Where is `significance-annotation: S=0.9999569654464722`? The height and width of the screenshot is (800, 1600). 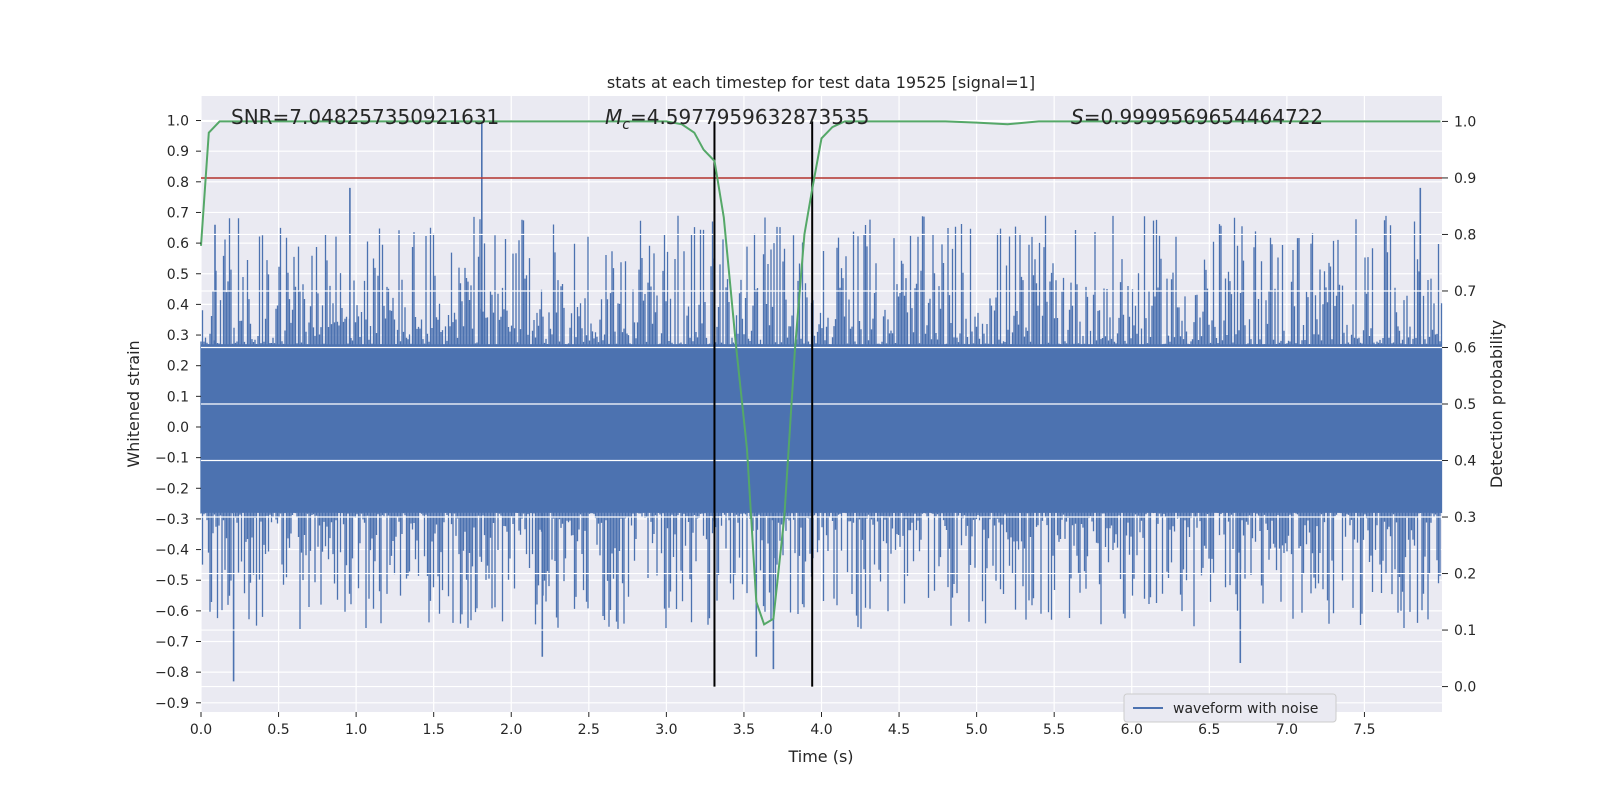 significance-annotation: S=0.9999569654464722 is located at coordinates (1197, 117).